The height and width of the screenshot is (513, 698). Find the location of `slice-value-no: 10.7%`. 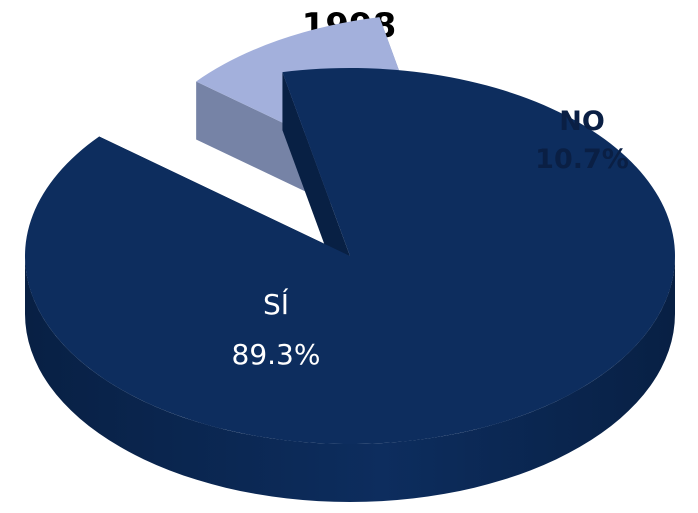

slice-value-no: 10.7% is located at coordinates (582, 159).